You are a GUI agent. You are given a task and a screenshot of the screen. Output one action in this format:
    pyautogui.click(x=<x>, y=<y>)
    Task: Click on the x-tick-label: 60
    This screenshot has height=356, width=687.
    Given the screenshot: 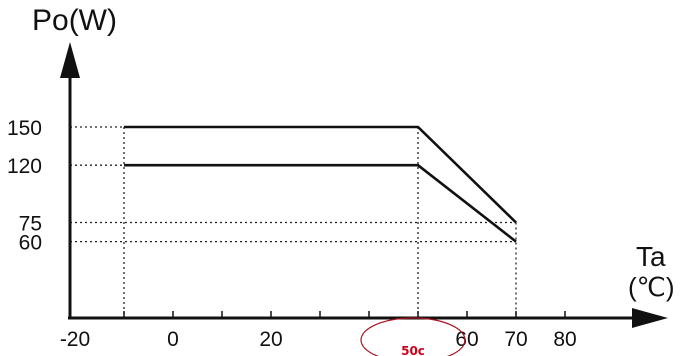 What is the action you would take?
    pyautogui.click(x=466, y=339)
    